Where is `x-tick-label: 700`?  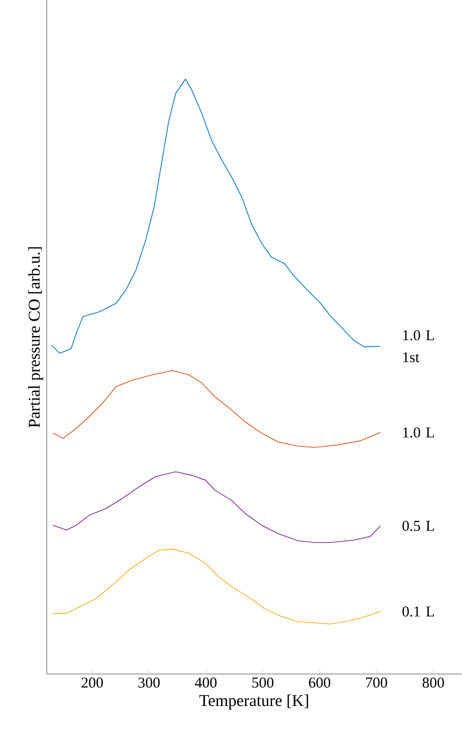
x-tick-label: 700 is located at coordinates (377, 683).